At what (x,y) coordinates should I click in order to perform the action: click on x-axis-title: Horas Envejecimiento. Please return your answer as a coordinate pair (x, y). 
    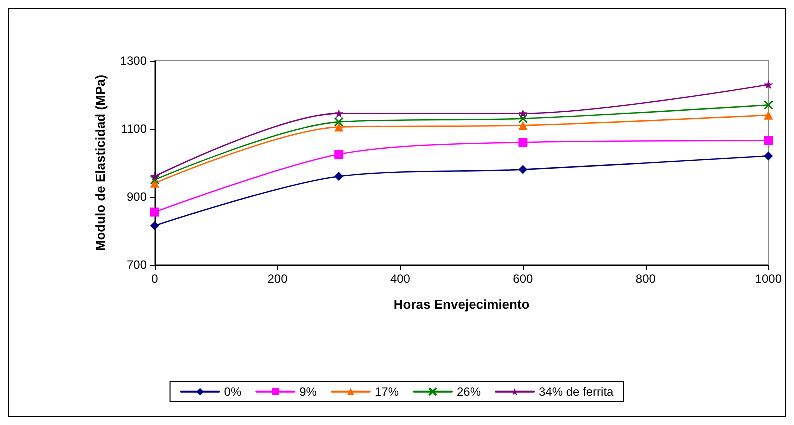
    Looking at the image, I should click on (462, 304).